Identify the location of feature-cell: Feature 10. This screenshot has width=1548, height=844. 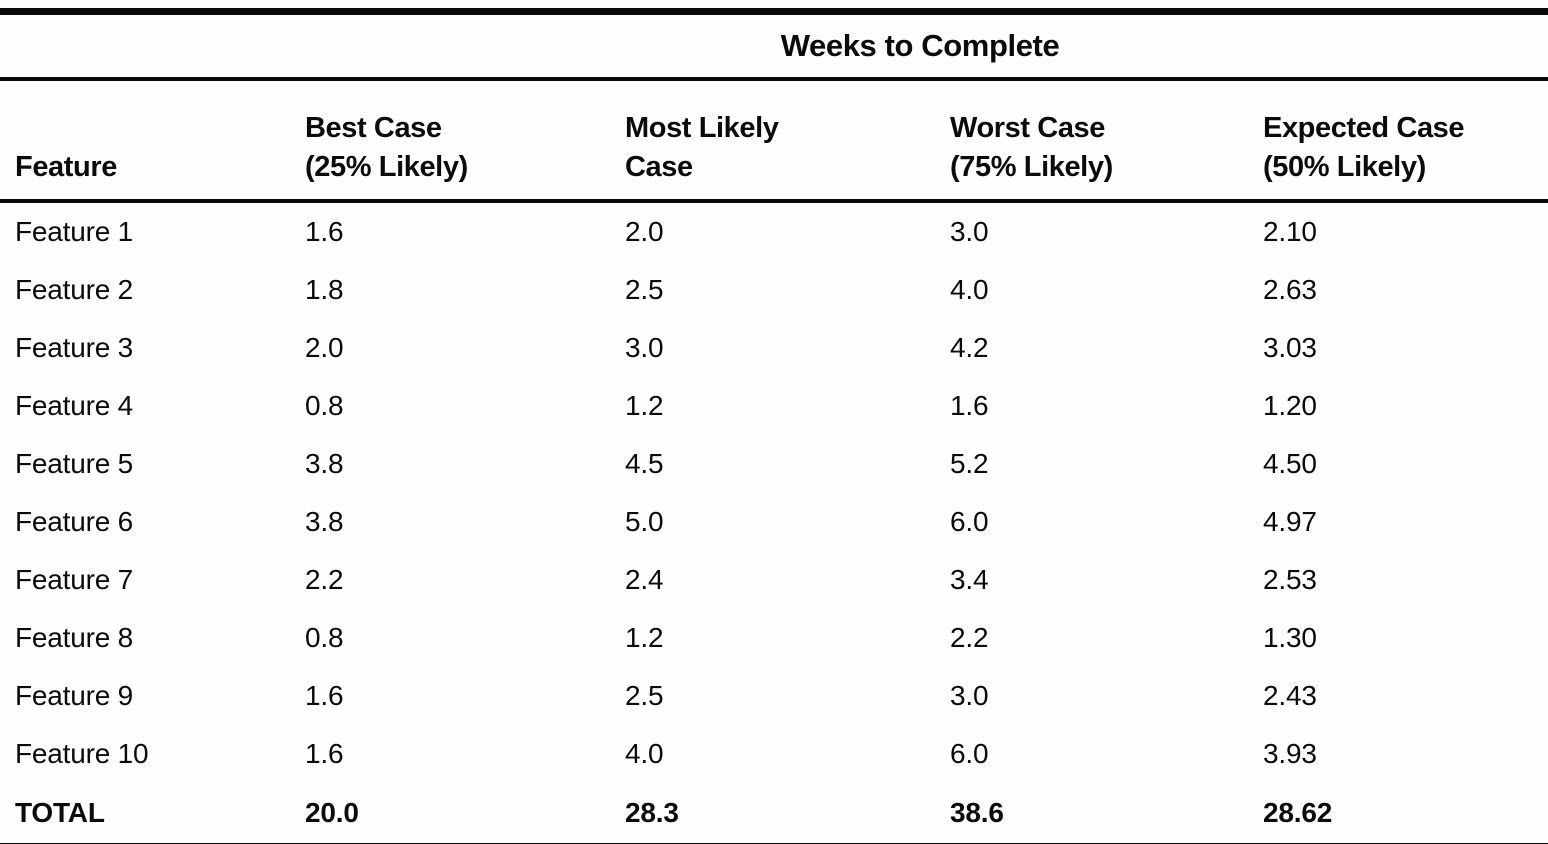
(82, 753).